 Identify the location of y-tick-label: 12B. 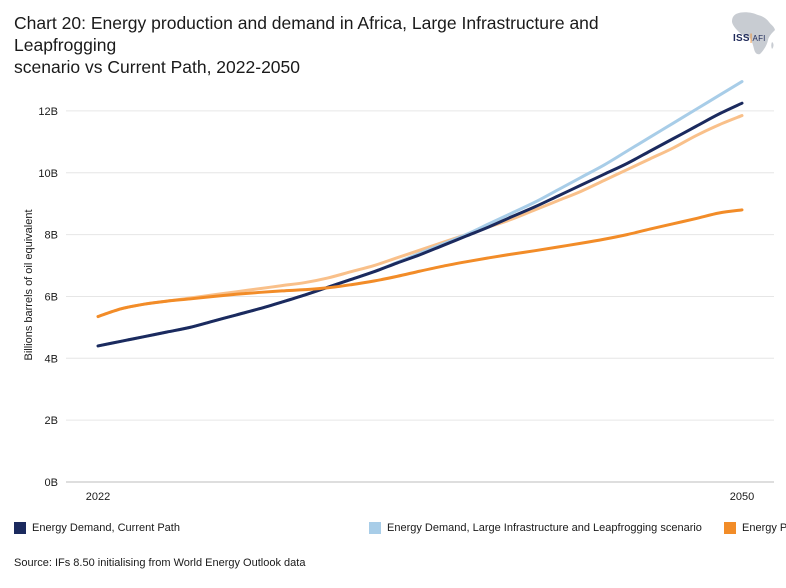
(48, 112).